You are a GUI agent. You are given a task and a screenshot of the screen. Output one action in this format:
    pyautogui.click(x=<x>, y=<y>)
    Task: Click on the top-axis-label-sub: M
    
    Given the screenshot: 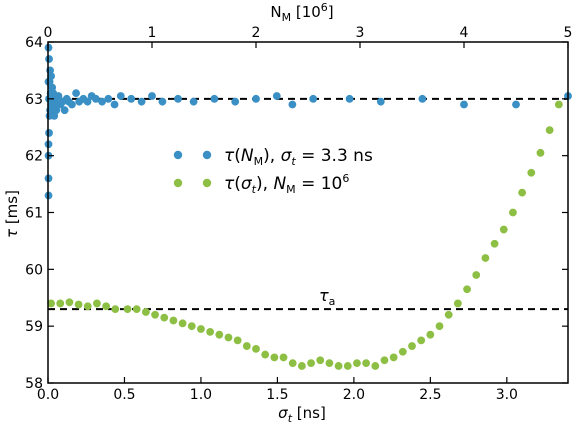 What is the action you would take?
    pyautogui.click(x=287, y=17)
    